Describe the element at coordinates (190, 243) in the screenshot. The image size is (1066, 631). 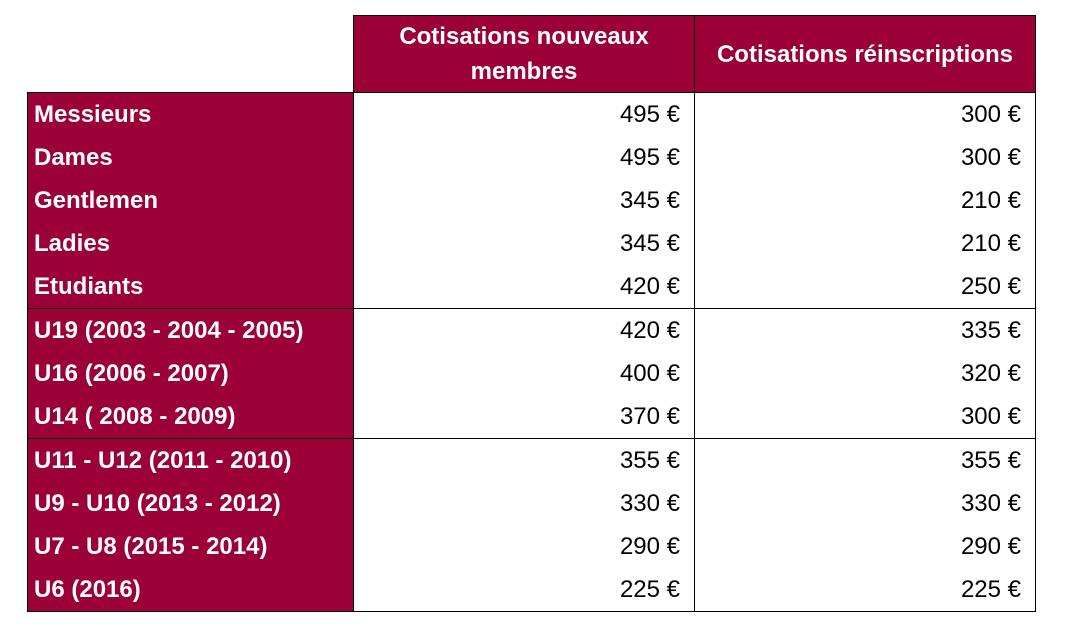
I see `row-label: Ladies` at that location.